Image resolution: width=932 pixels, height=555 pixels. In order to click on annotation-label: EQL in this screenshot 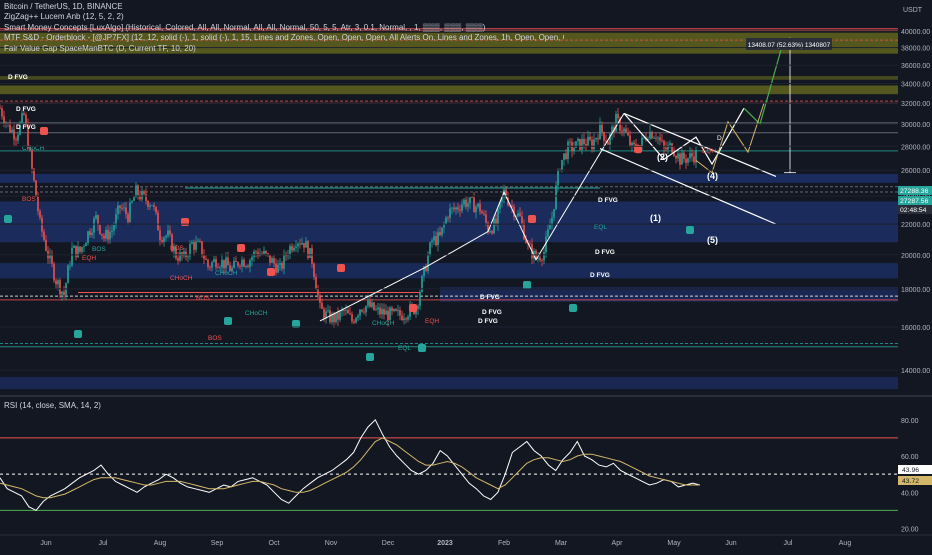, I will do `click(600, 227)`.